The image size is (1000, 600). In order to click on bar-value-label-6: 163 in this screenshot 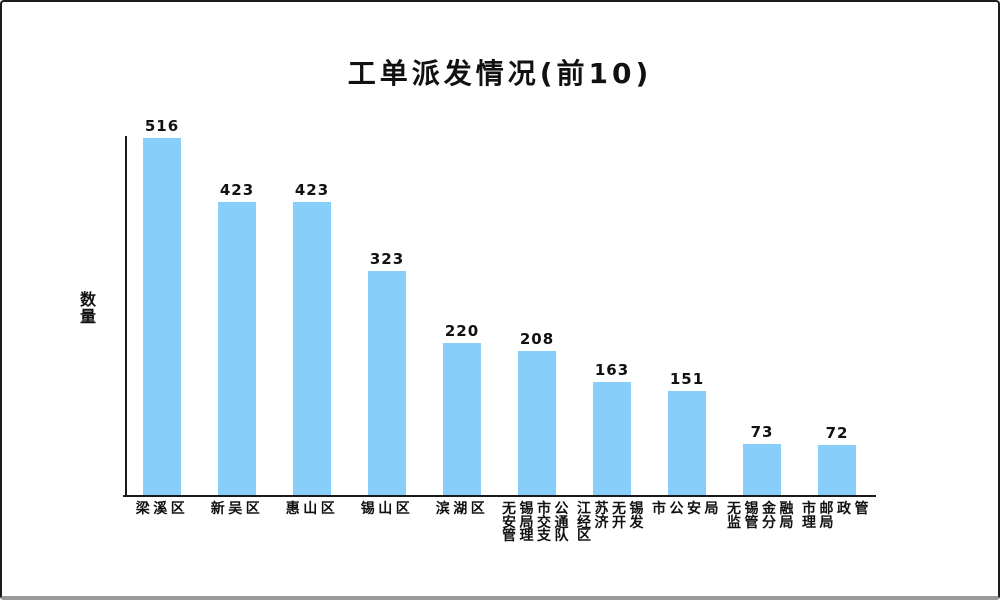, I will do `click(612, 370)`.